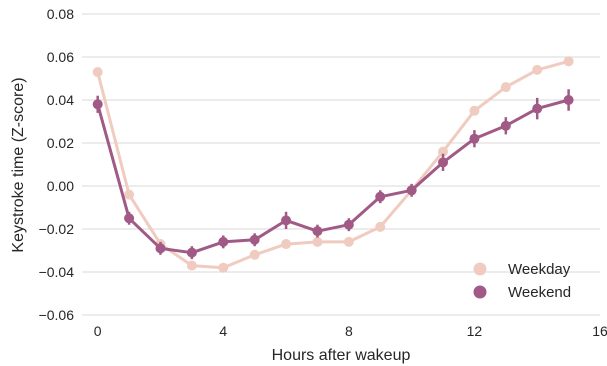 This screenshot has width=607, height=366. I want to click on y-tick-label: −0.06, so click(57, 315).